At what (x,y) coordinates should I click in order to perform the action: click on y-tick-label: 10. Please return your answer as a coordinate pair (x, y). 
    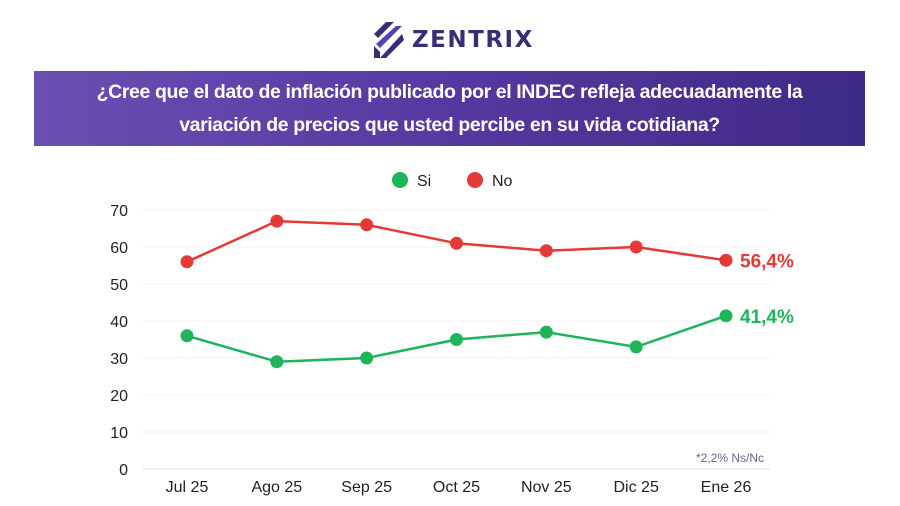
    Looking at the image, I should click on (119, 433).